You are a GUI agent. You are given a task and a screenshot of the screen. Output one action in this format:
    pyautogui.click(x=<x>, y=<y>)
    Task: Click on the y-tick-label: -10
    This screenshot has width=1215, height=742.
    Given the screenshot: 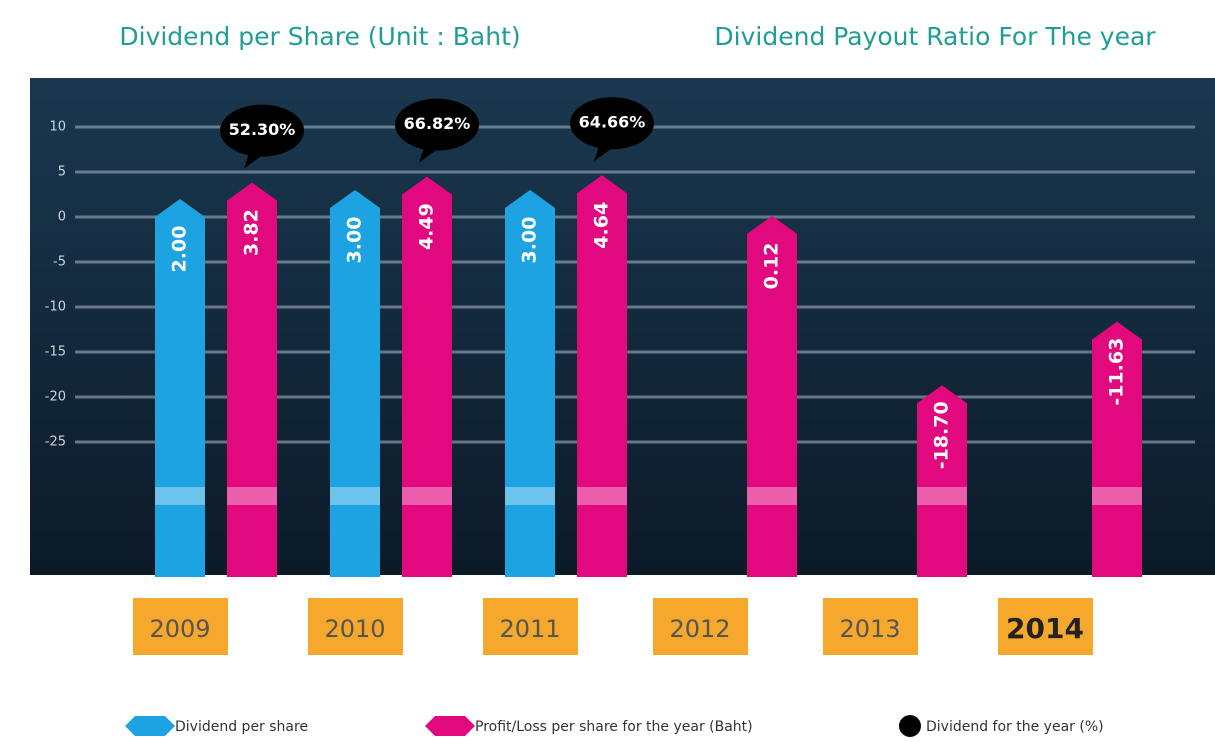 What is the action you would take?
    pyautogui.click(x=55, y=307)
    